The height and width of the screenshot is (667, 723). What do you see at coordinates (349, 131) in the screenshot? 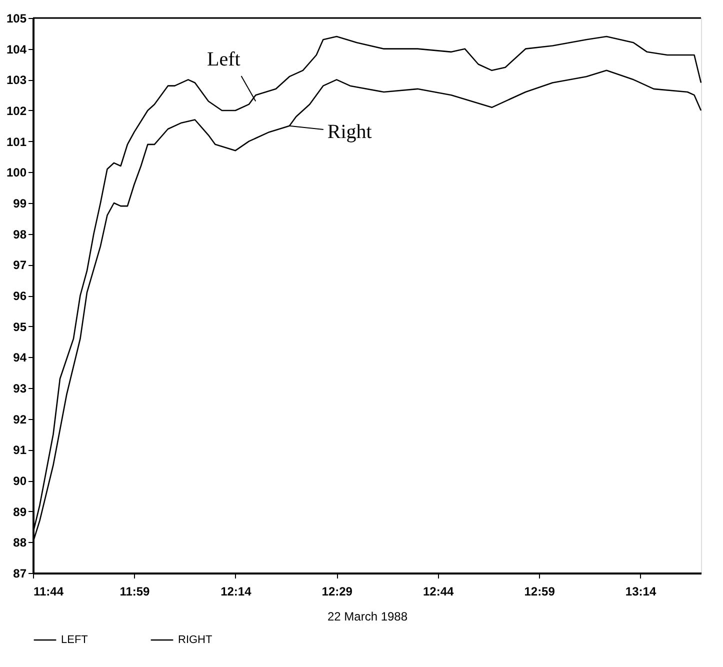
I see `annotation: Right` at bounding box center [349, 131].